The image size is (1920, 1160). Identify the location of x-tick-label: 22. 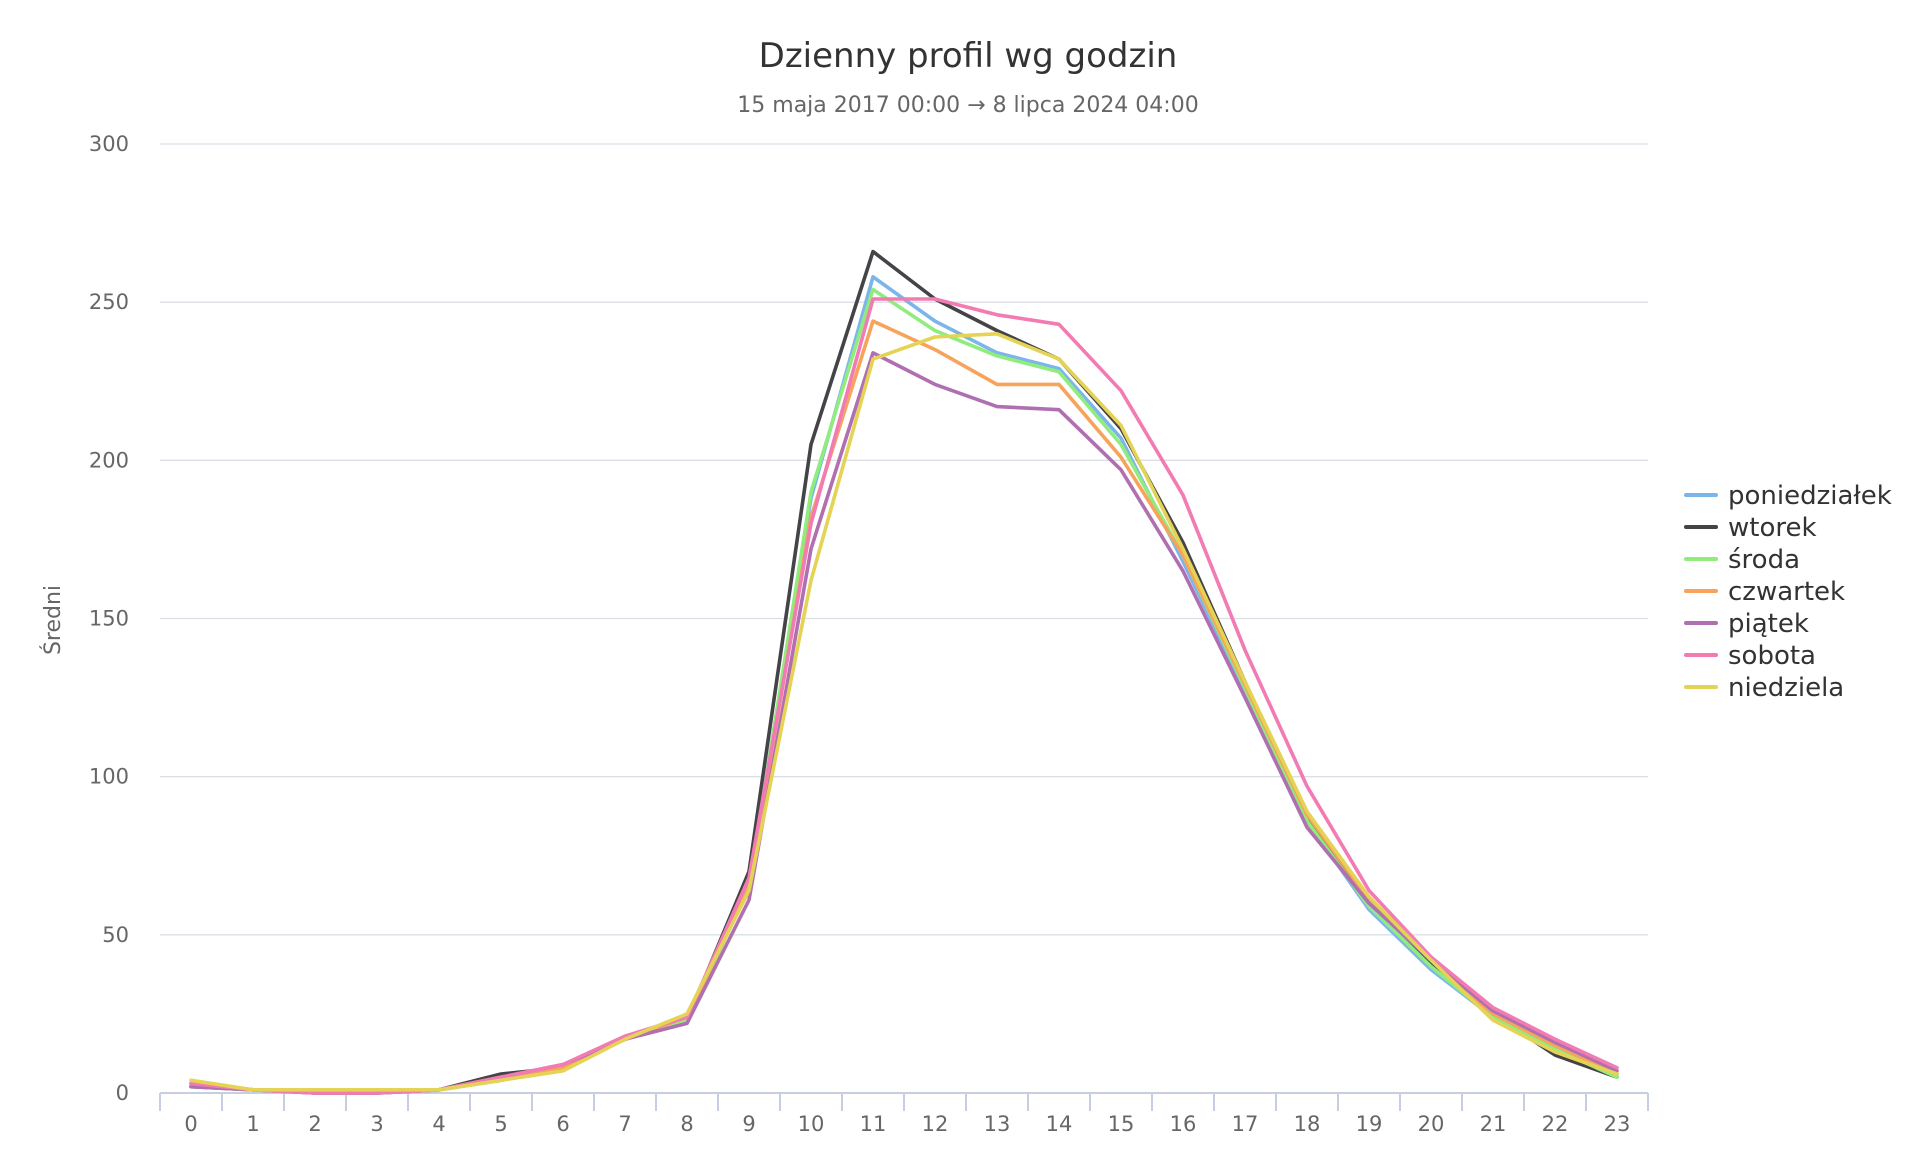
(1555, 1124).